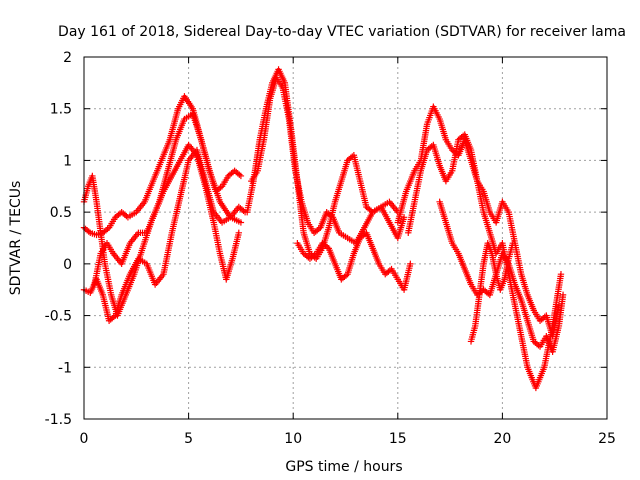 The height and width of the screenshot is (480, 640). I want to click on x-tick-label: 10, so click(293, 439).